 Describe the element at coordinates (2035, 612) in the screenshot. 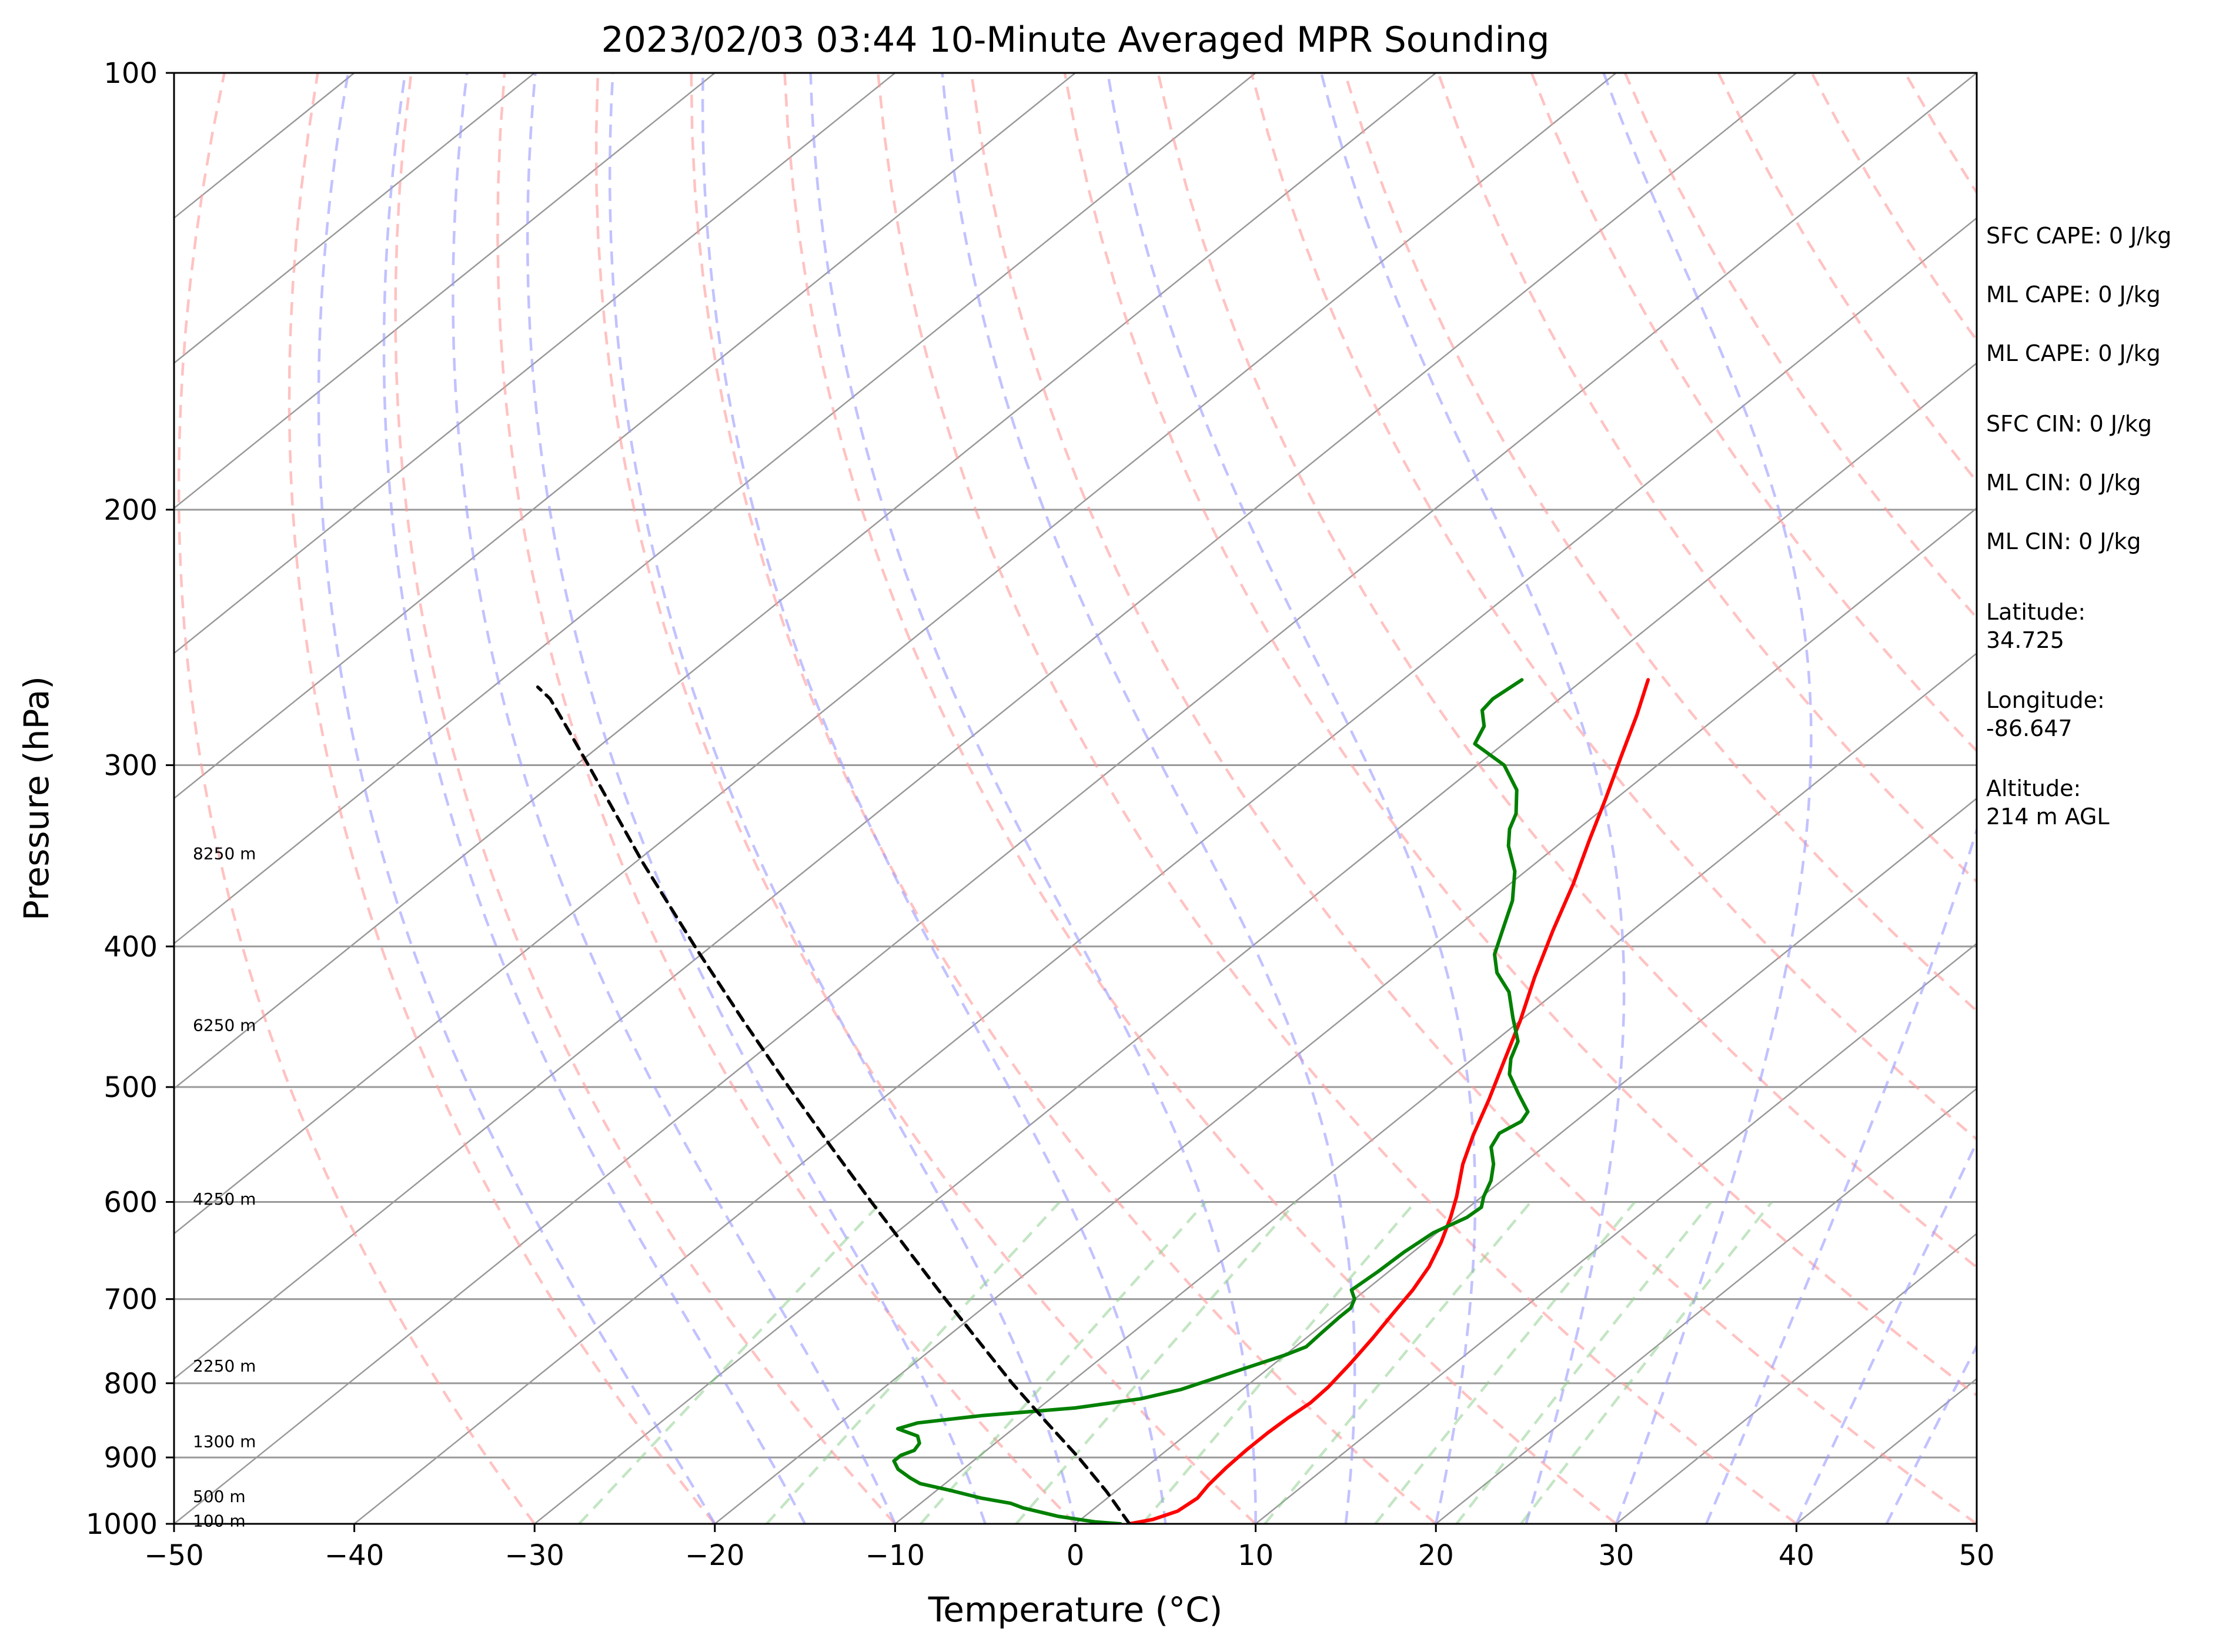

I see `info-line: Latitude:` at that location.